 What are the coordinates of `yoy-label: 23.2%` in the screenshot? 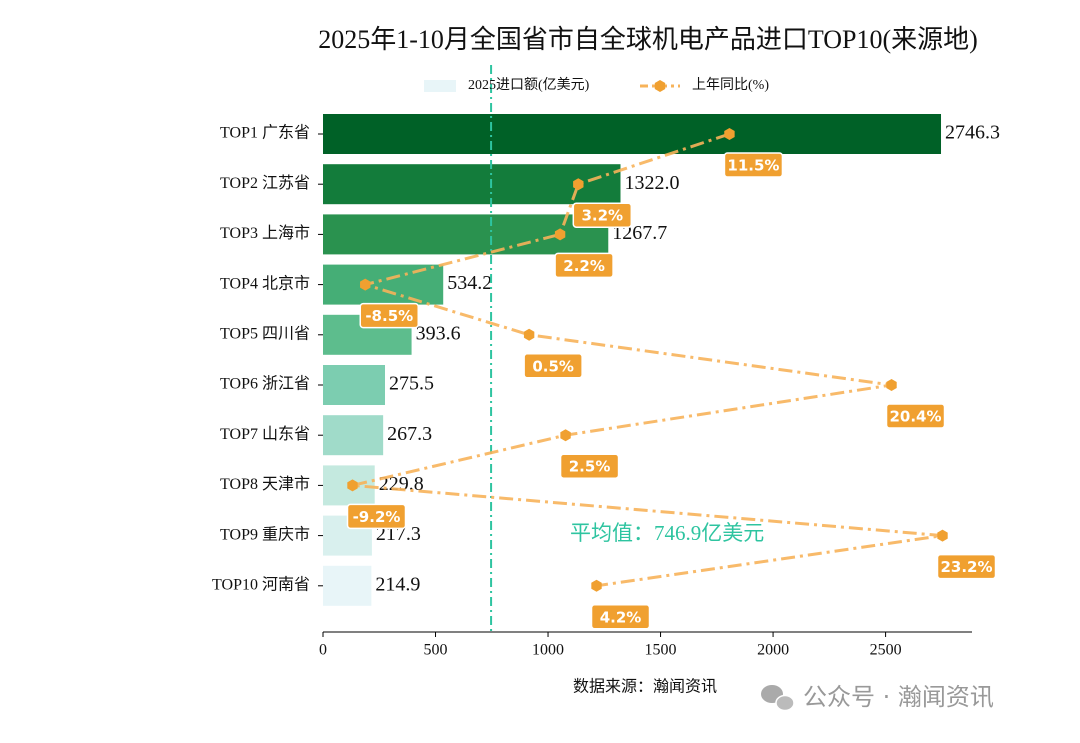 It's located at (966, 567).